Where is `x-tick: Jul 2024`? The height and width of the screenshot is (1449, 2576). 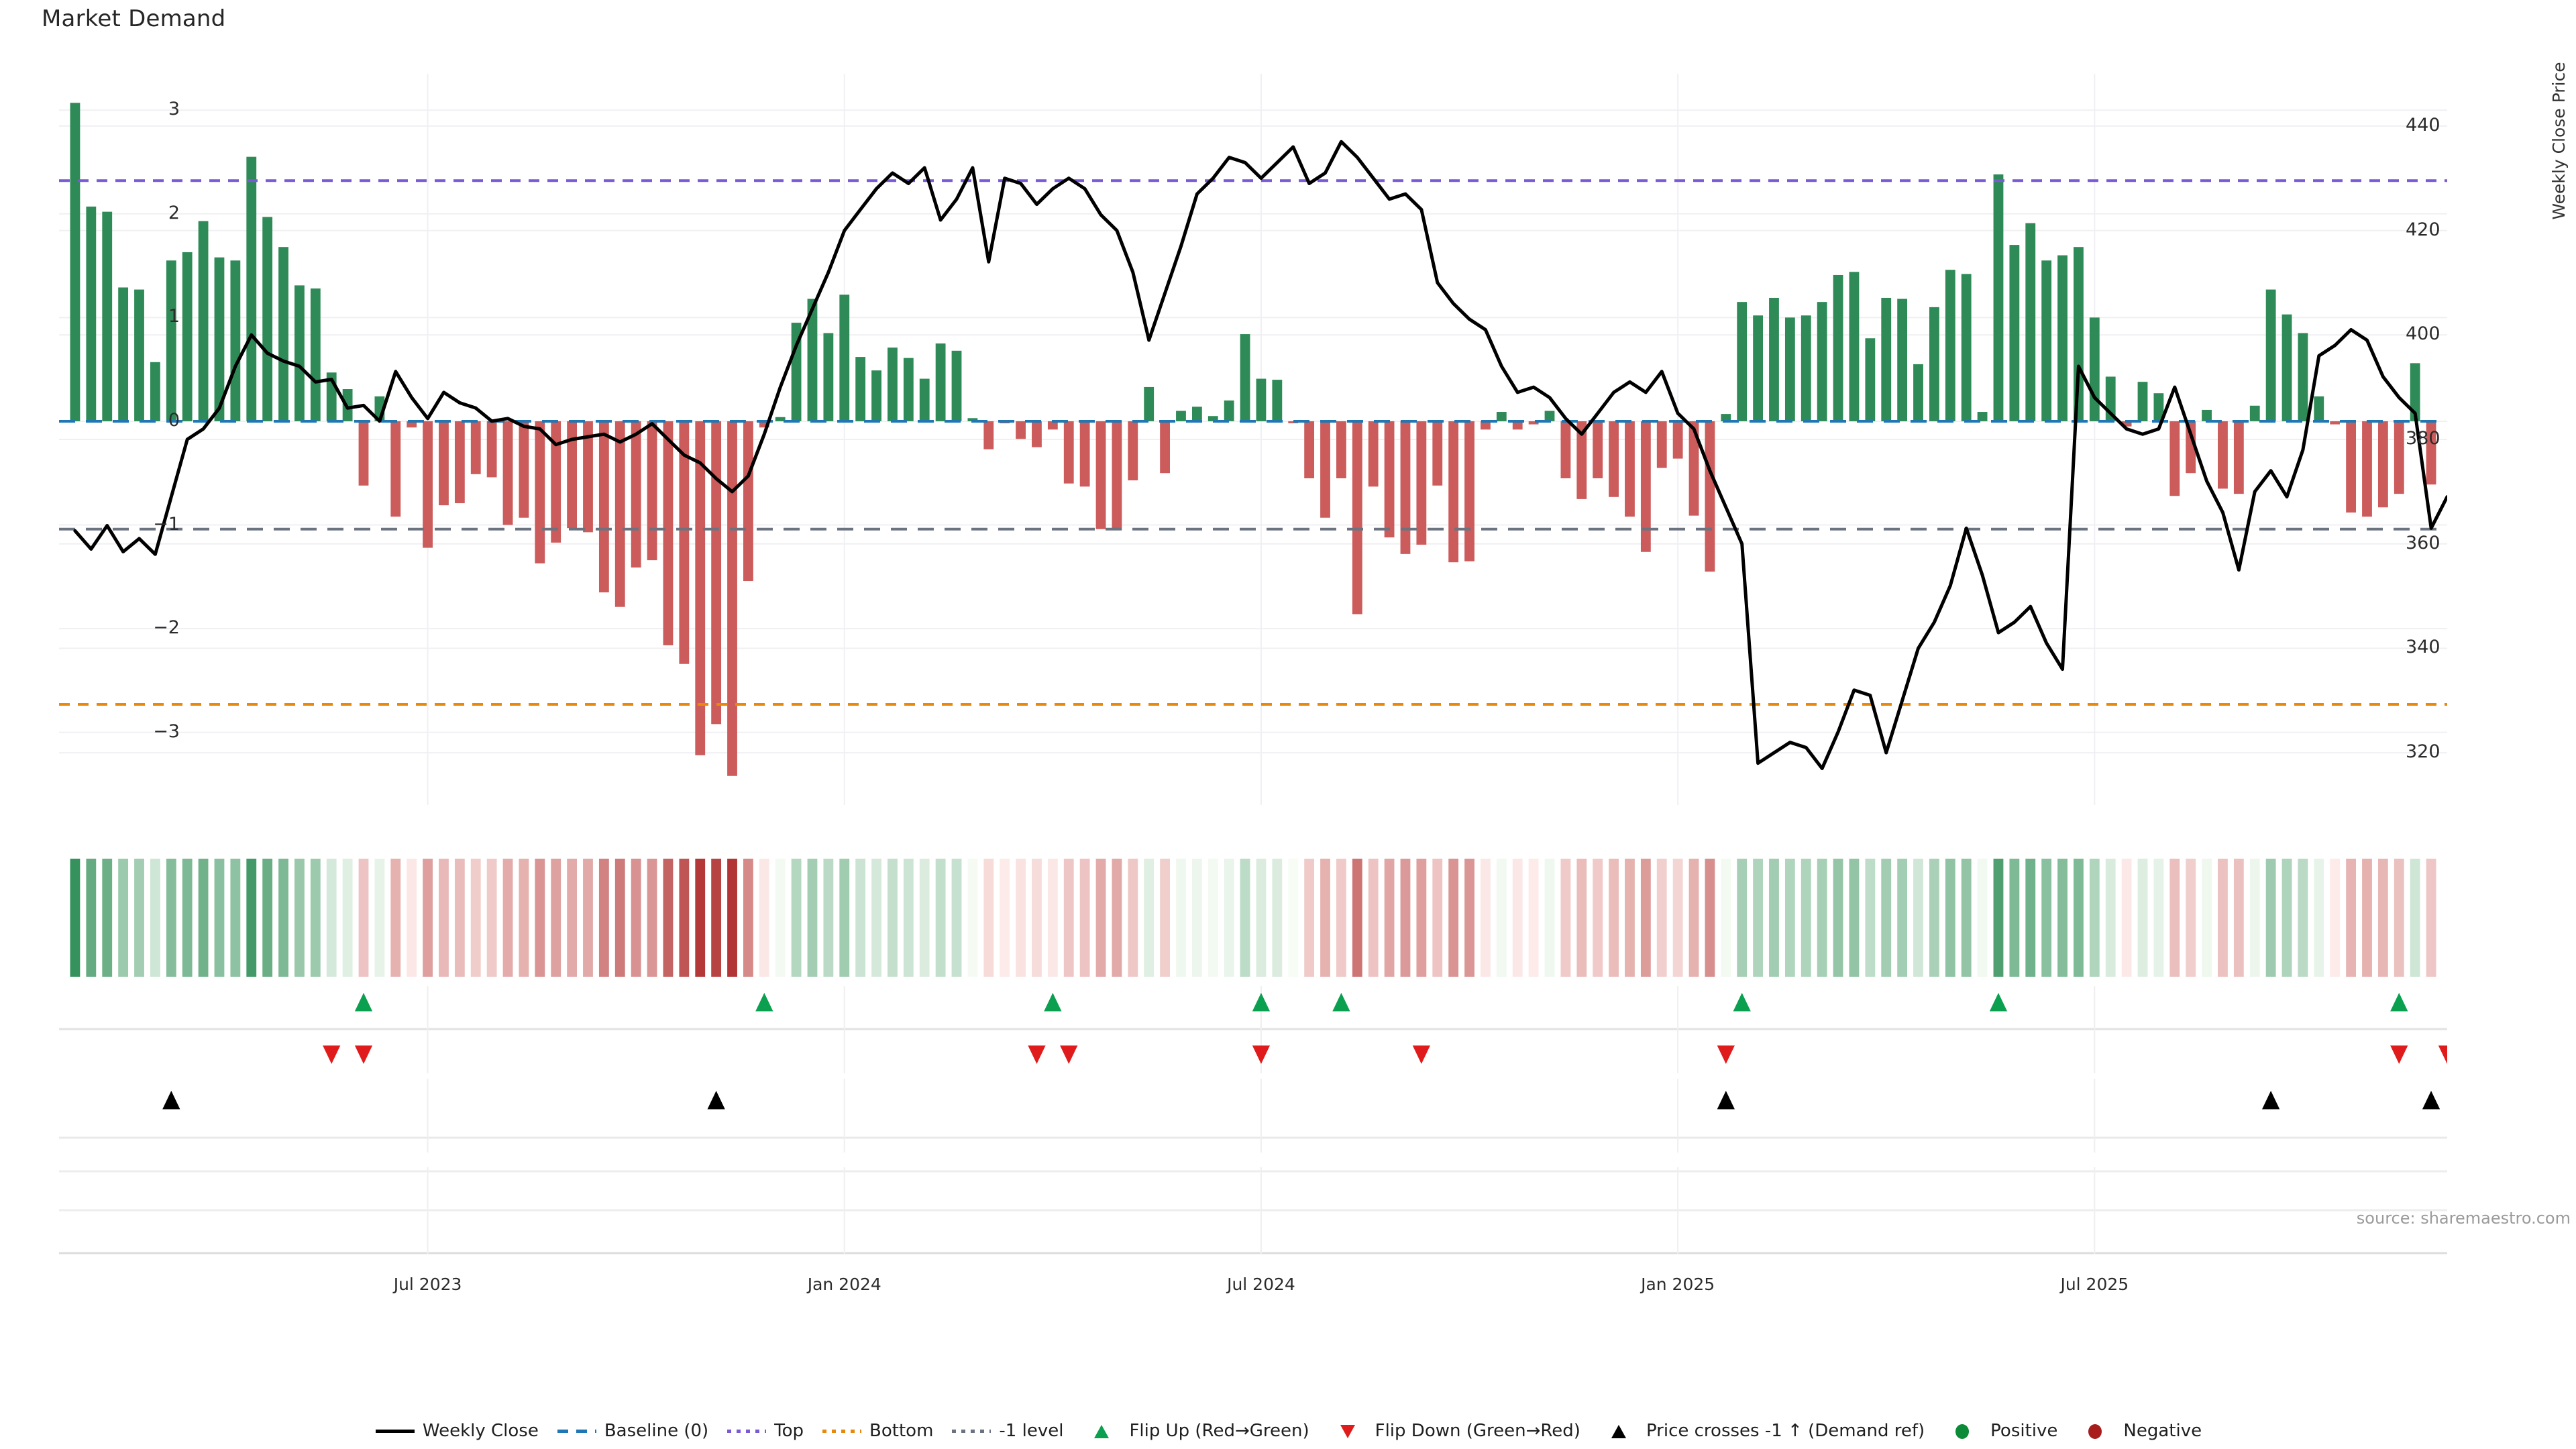
x-tick: Jul 2024 is located at coordinates (1261, 1284).